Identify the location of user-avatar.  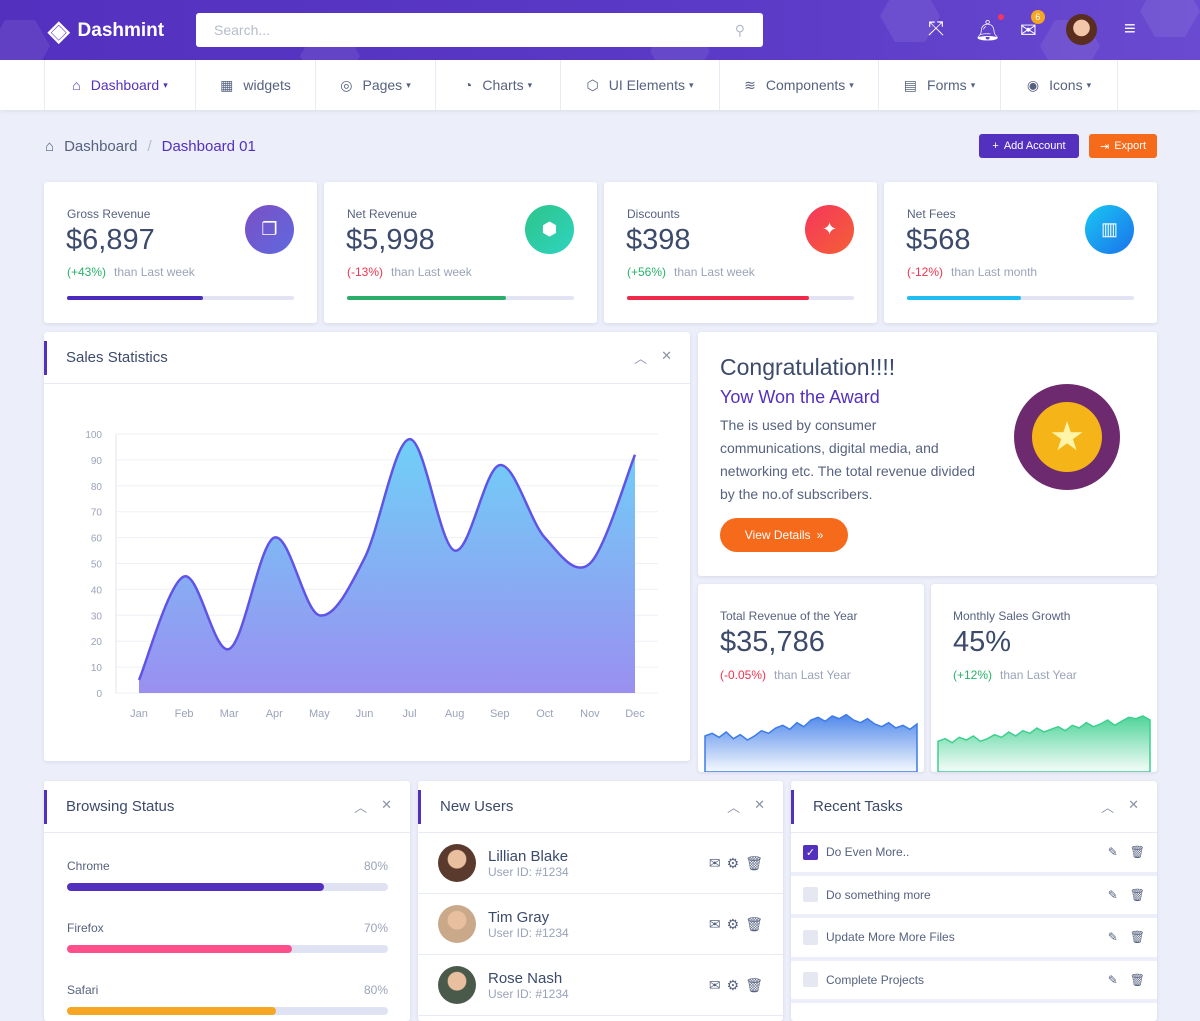
(1081, 29).